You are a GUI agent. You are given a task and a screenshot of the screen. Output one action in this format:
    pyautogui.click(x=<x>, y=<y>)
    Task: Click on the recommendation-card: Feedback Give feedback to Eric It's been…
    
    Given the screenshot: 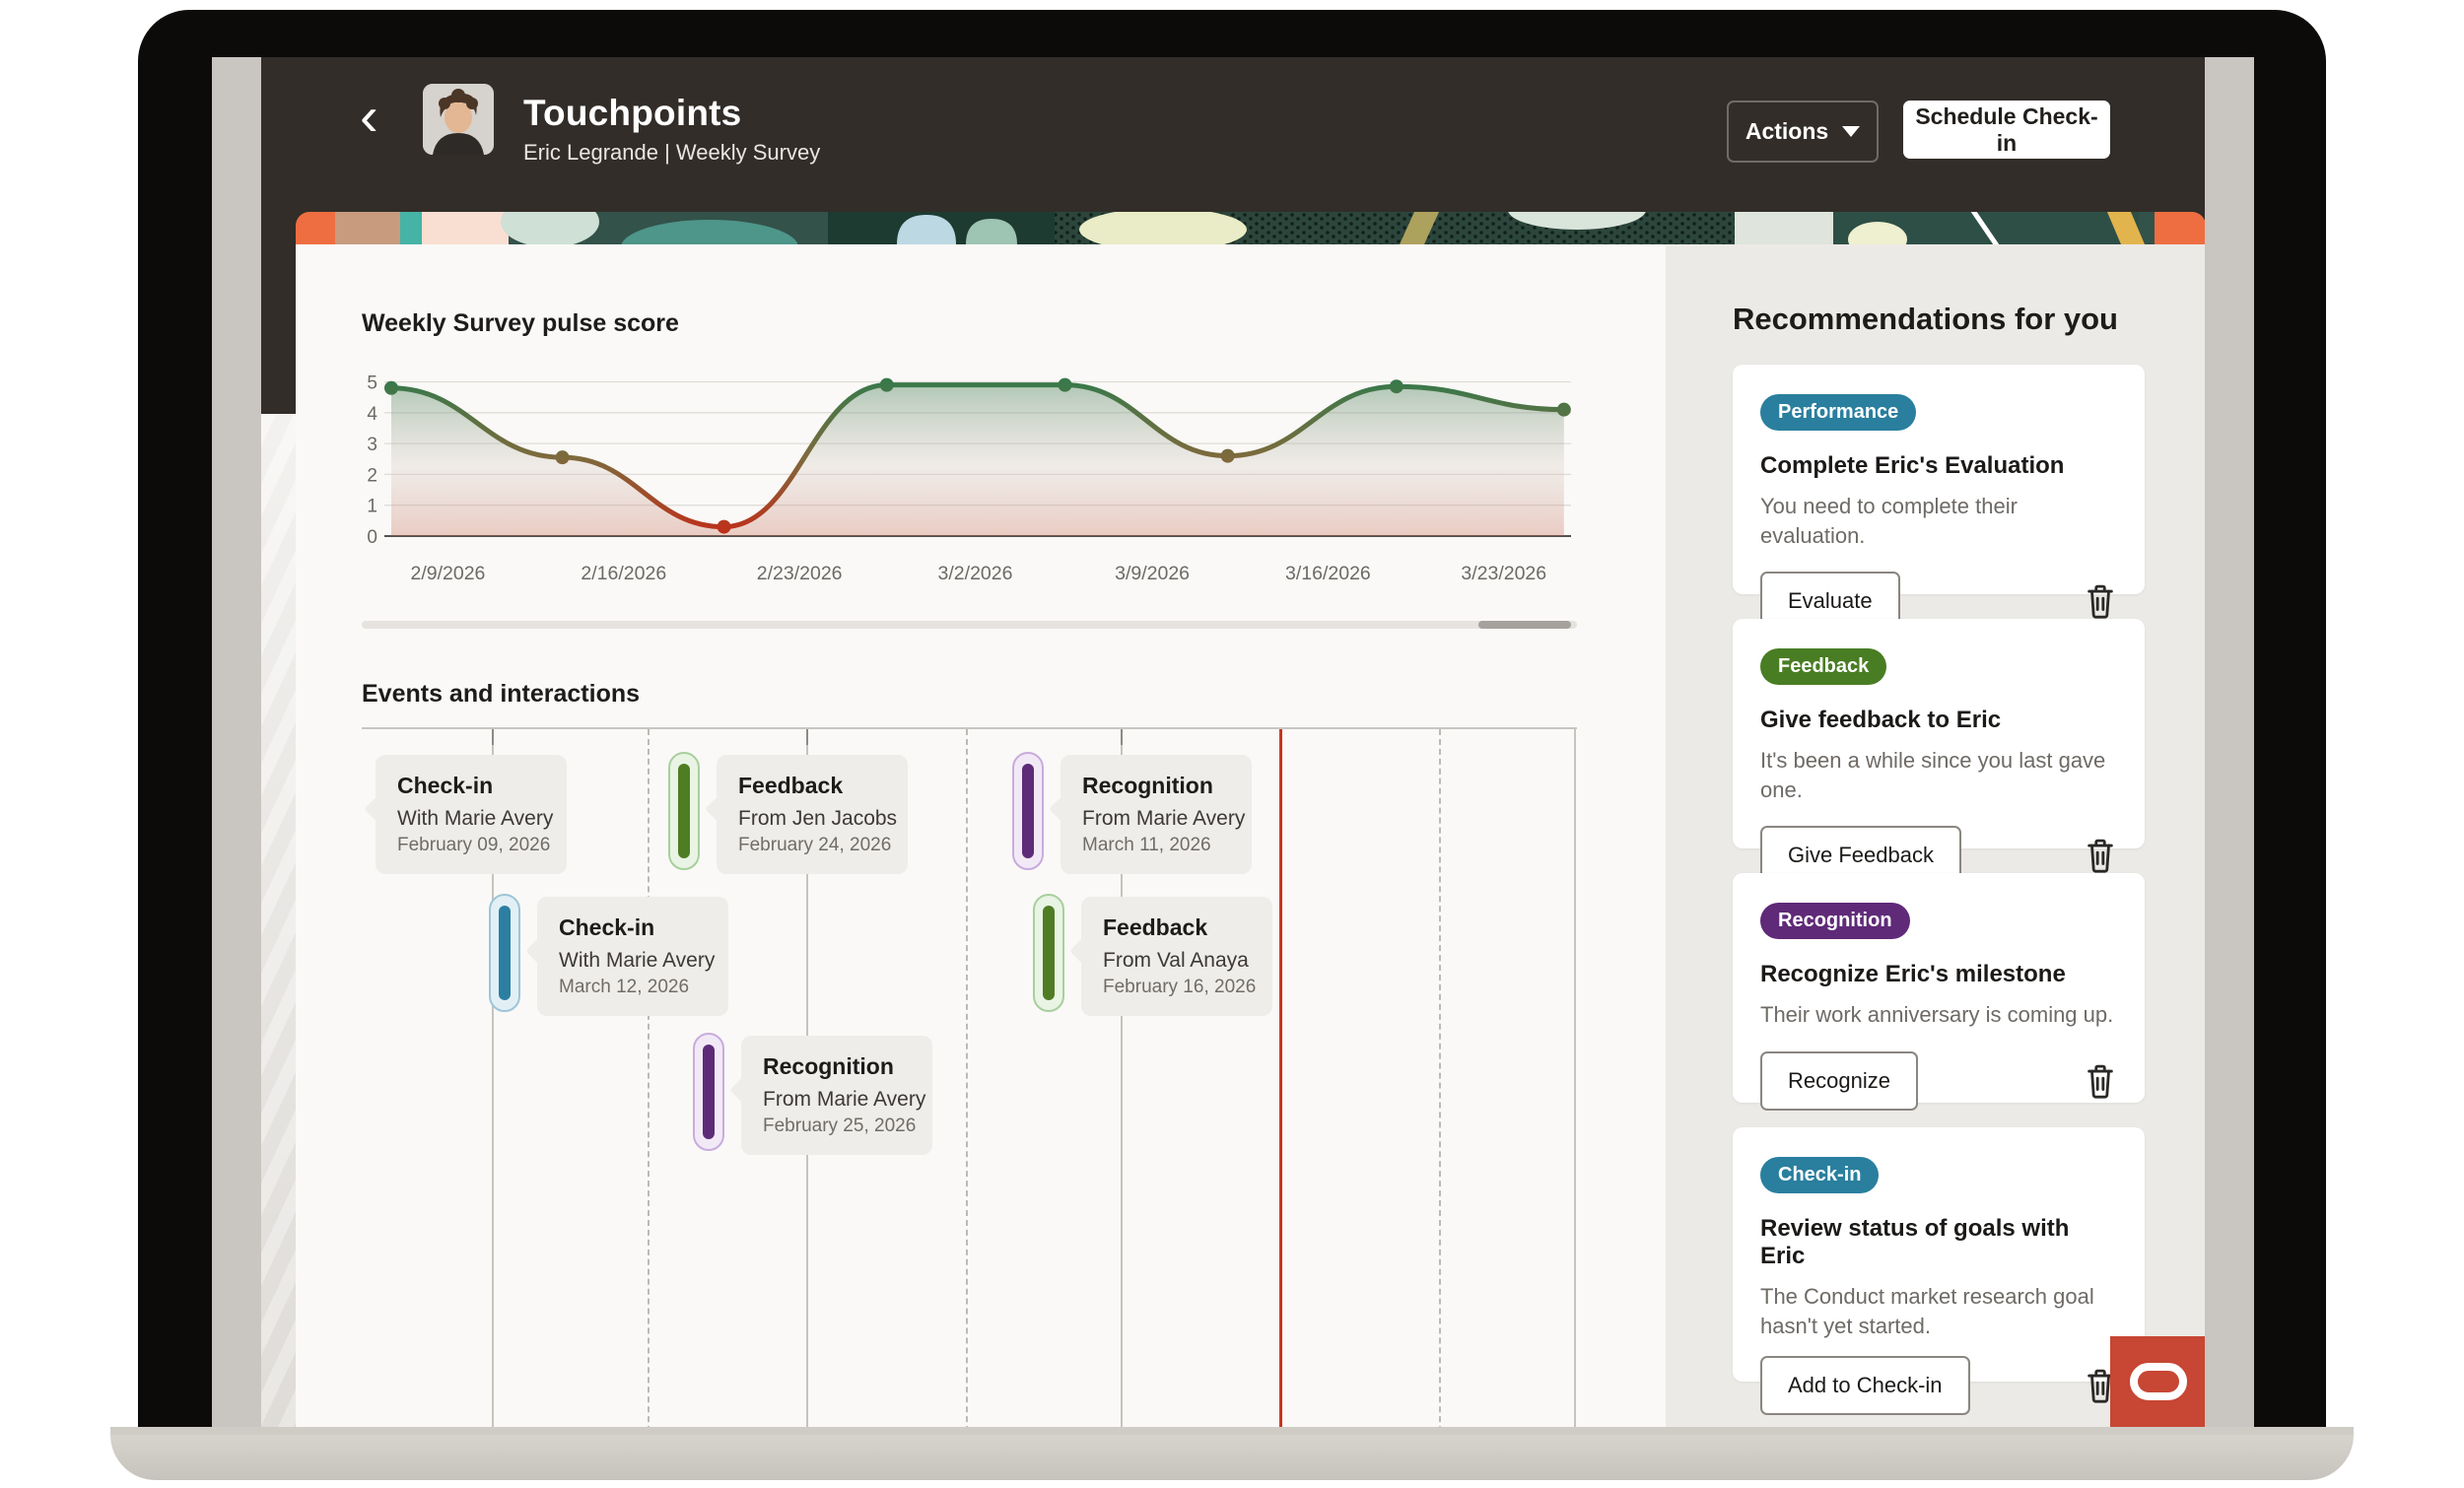 What is the action you would take?
    pyautogui.click(x=1939, y=752)
    